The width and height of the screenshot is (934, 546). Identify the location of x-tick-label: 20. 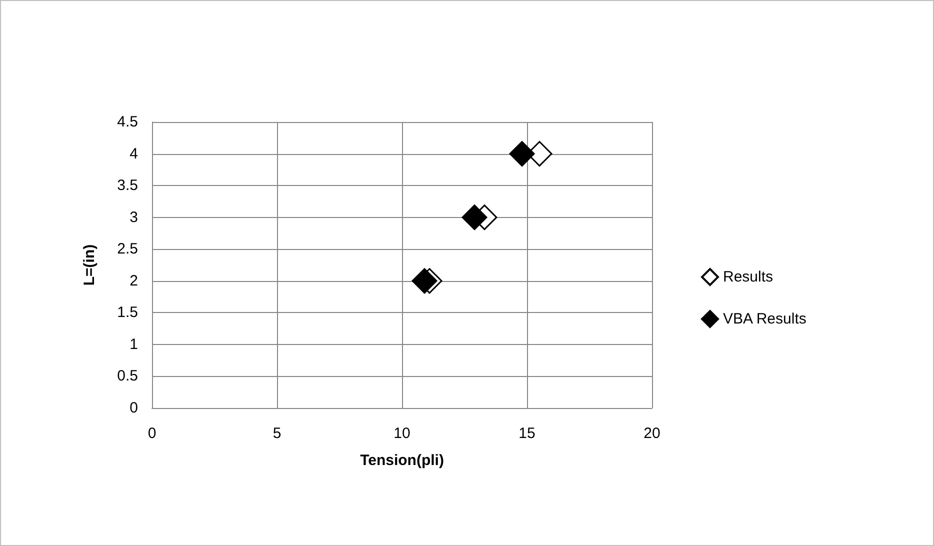
(652, 433).